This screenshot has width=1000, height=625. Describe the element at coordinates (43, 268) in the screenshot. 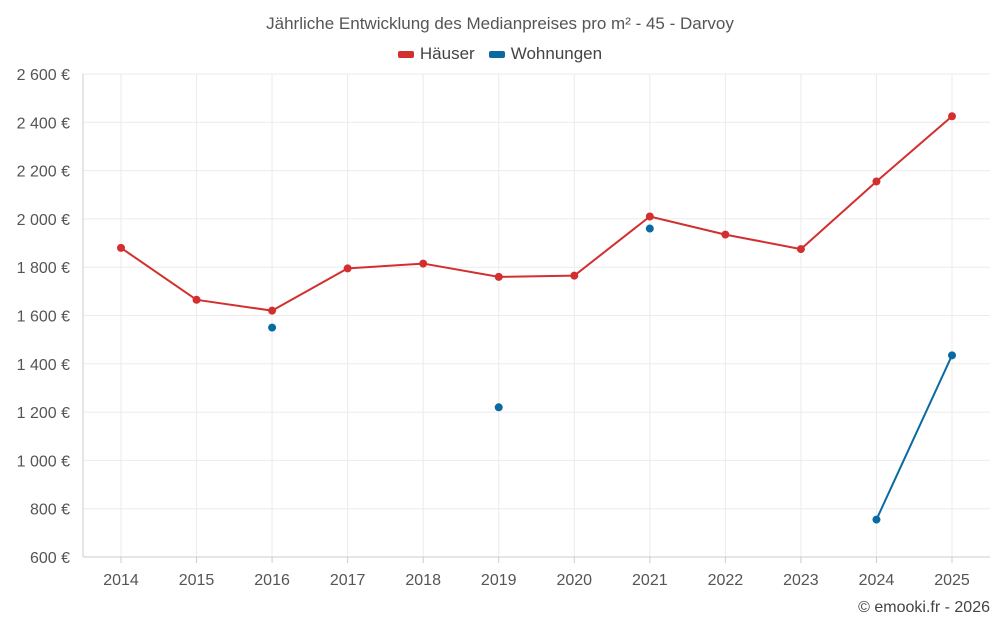

I see `y-tick-label: 1 800 €` at that location.